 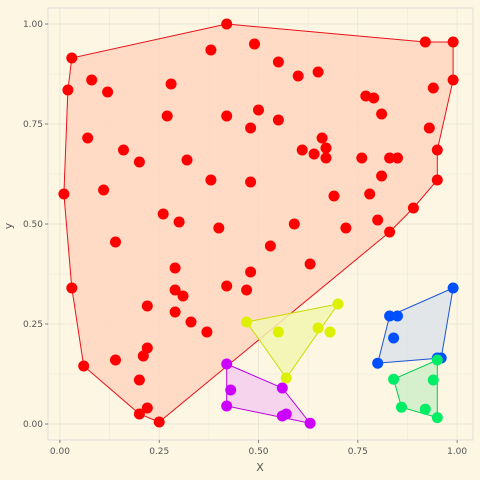 I want to click on x-axis: 0.00 0.25 0.50 0.75 1.00, so click(x=258, y=448).